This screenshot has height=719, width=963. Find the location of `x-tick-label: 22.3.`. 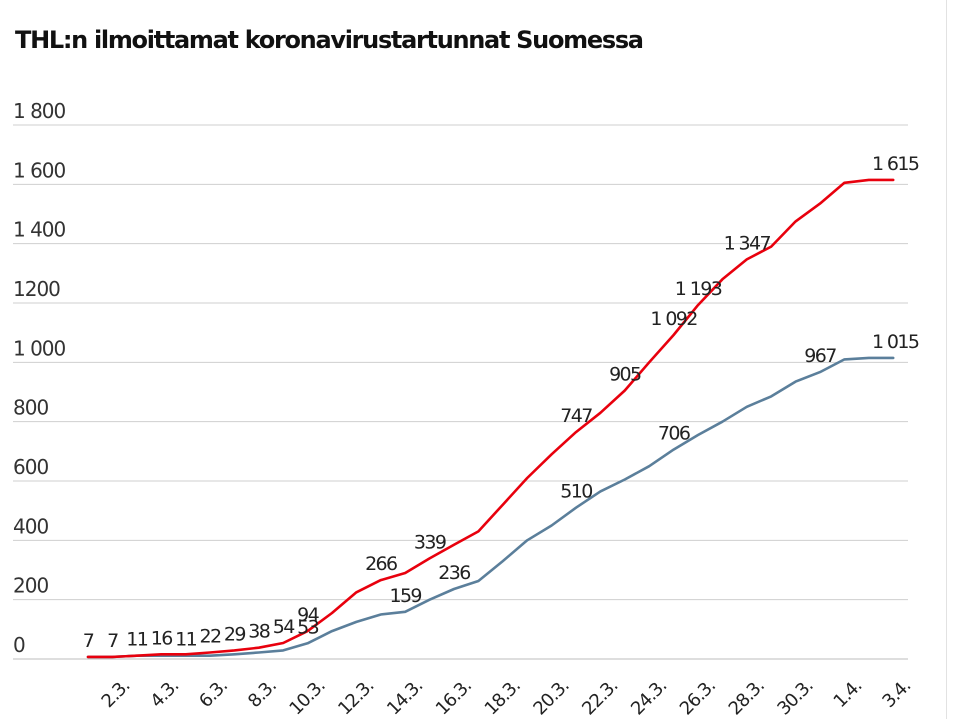

x-tick-label: 22.3. is located at coordinates (600, 697).